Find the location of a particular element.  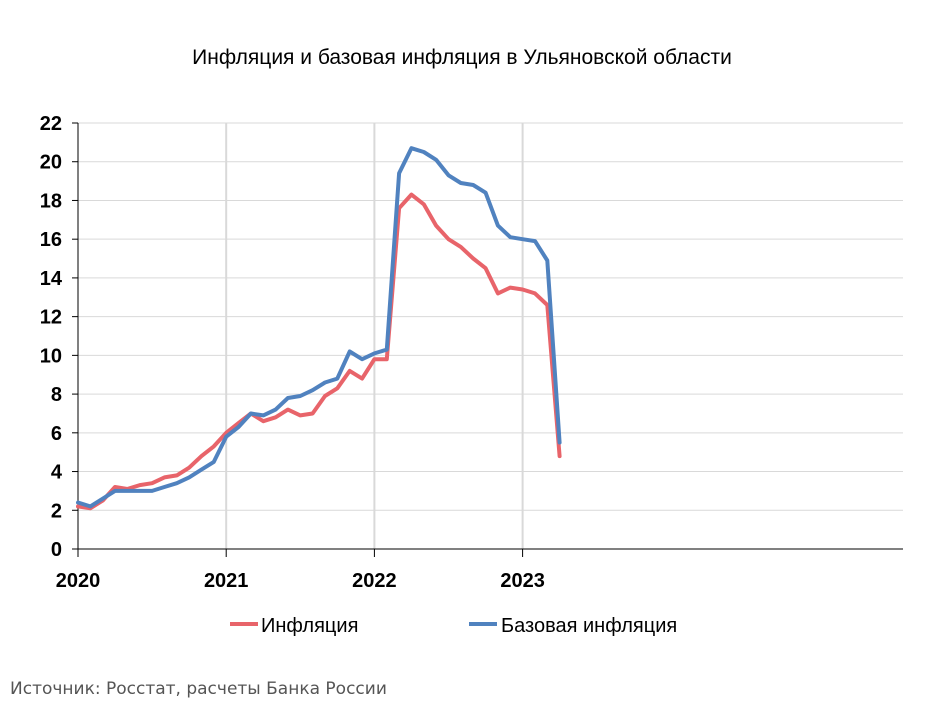

legend-label-inflation: Инфляция is located at coordinates (309, 626).